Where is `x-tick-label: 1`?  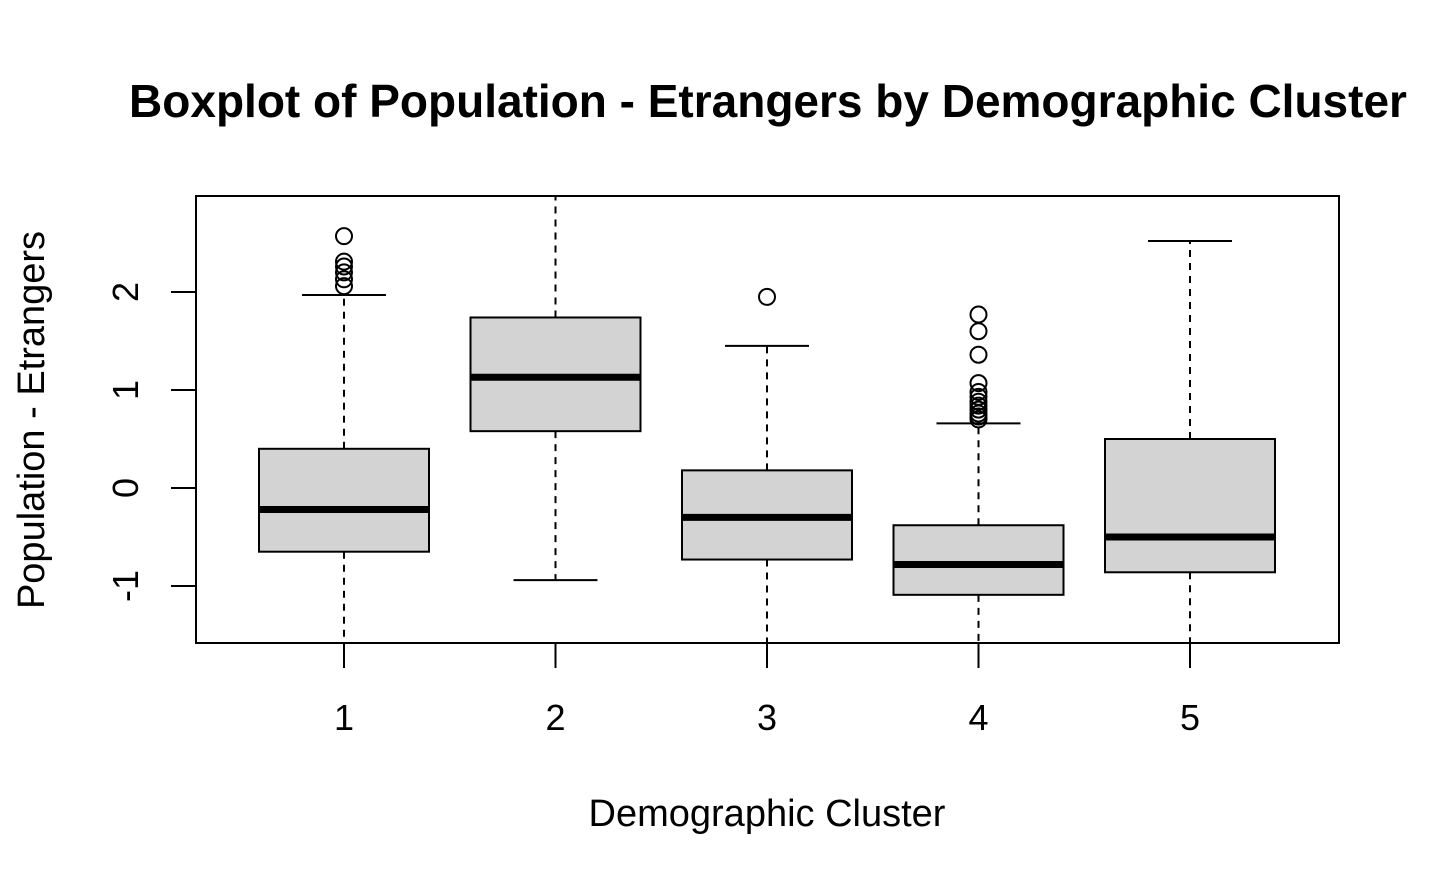 x-tick-label: 1 is located at coordinates (344, 717).